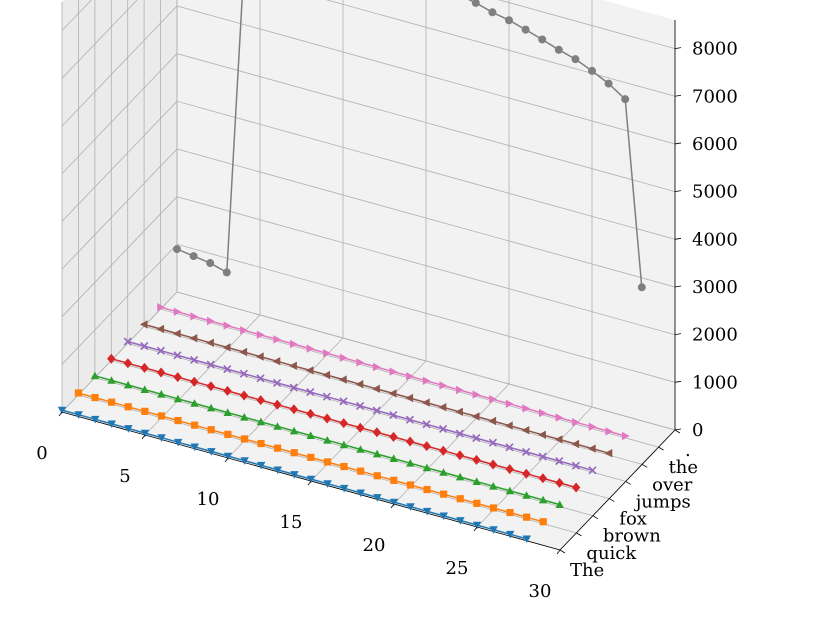 The image size is (830, 630). Describe the element at coordinates (715, 287) in the screenshot. I see `z-tick-label: 3000` at that location.